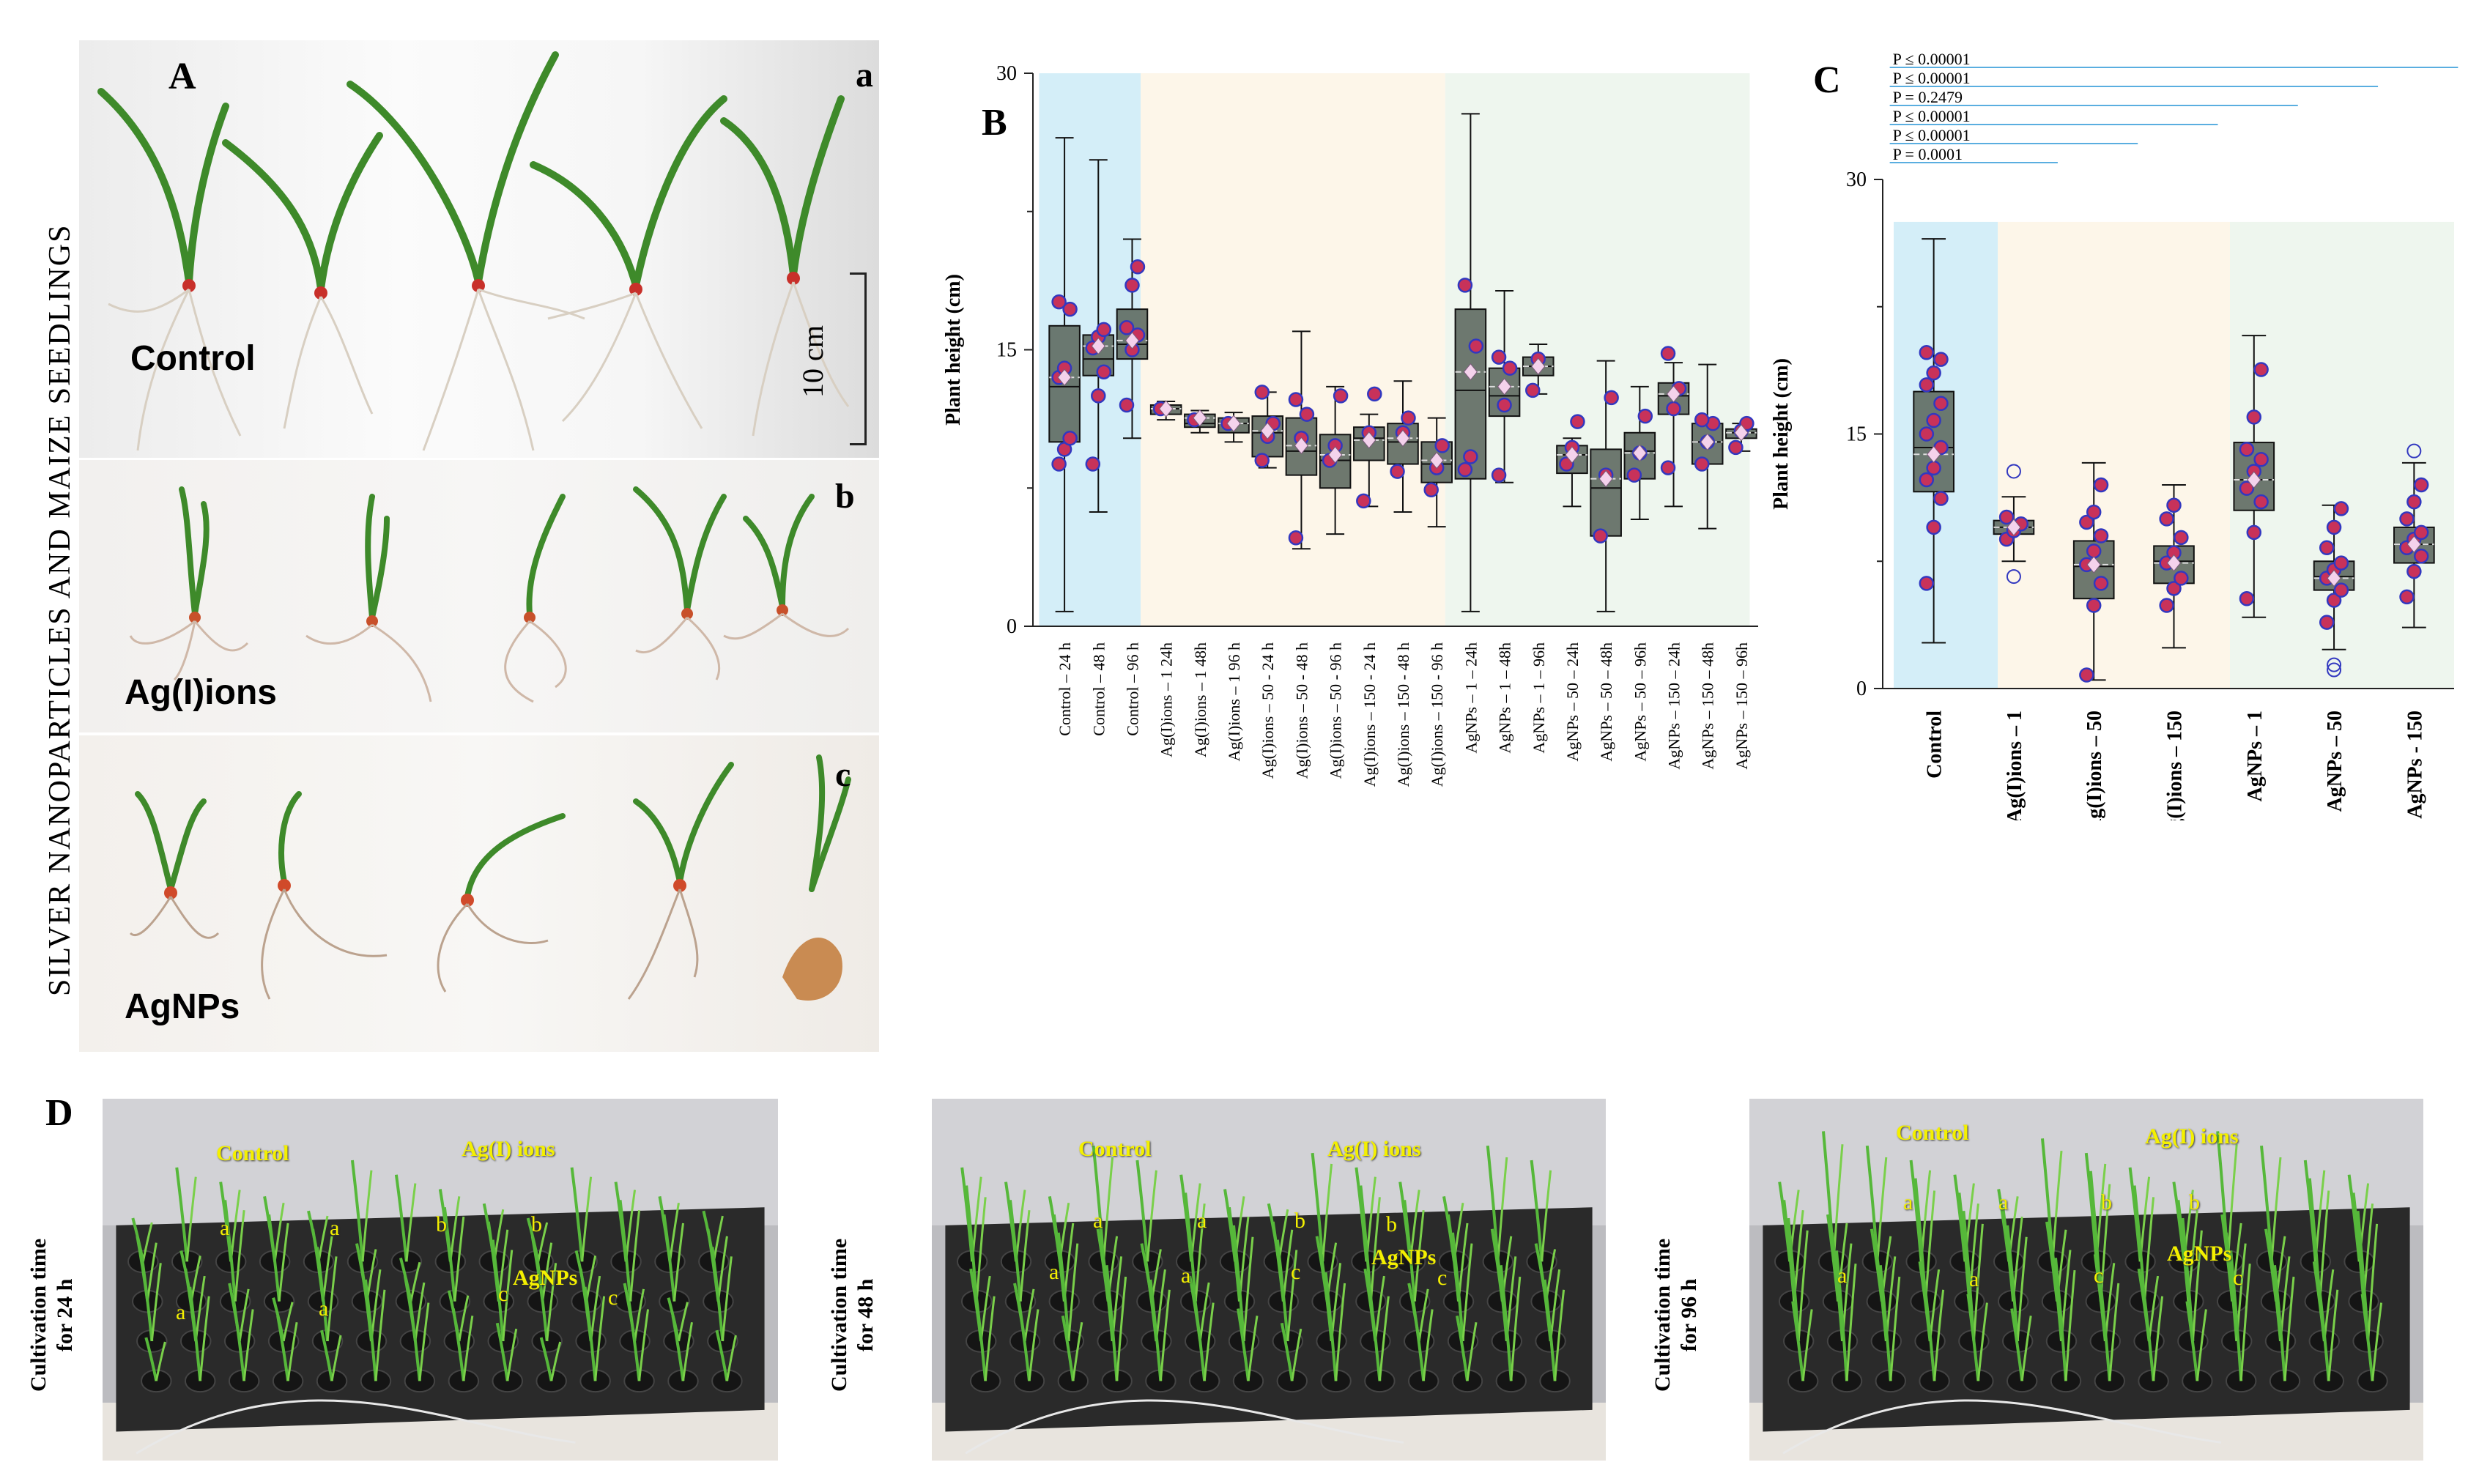 Image resolution: width=2490 pixels, height=1484 pixels. Describe the element at coordinates (2421, 485) in the screenshot. I see `chart-c-box-6-point` at that location.